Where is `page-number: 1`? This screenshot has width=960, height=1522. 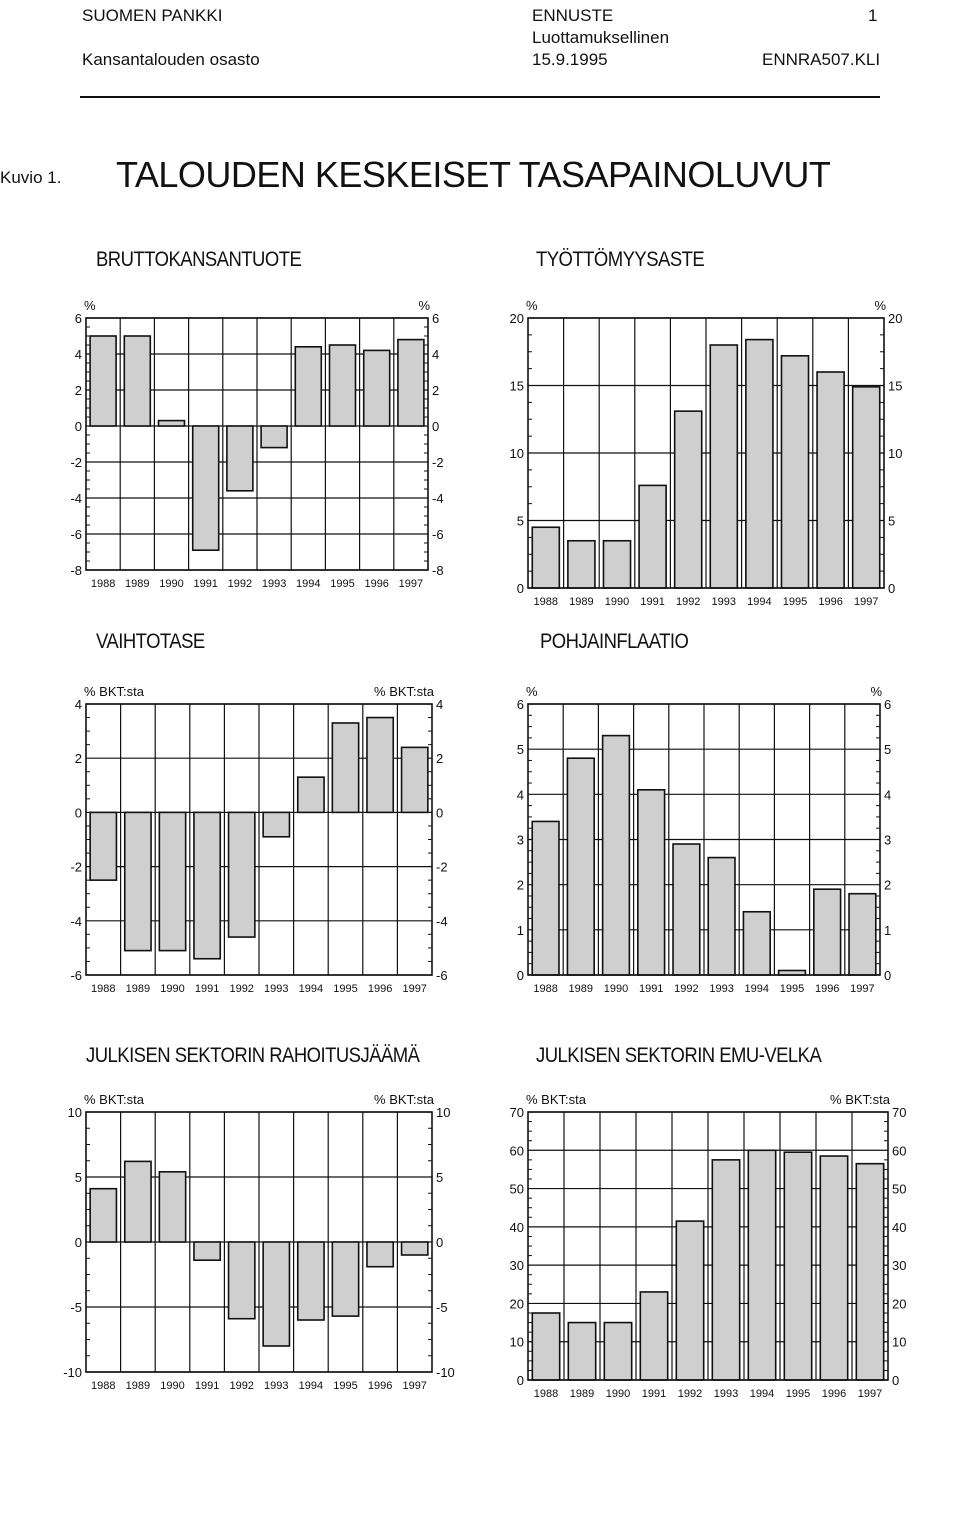
page-number: 1 is located at coordinates (873, 15).